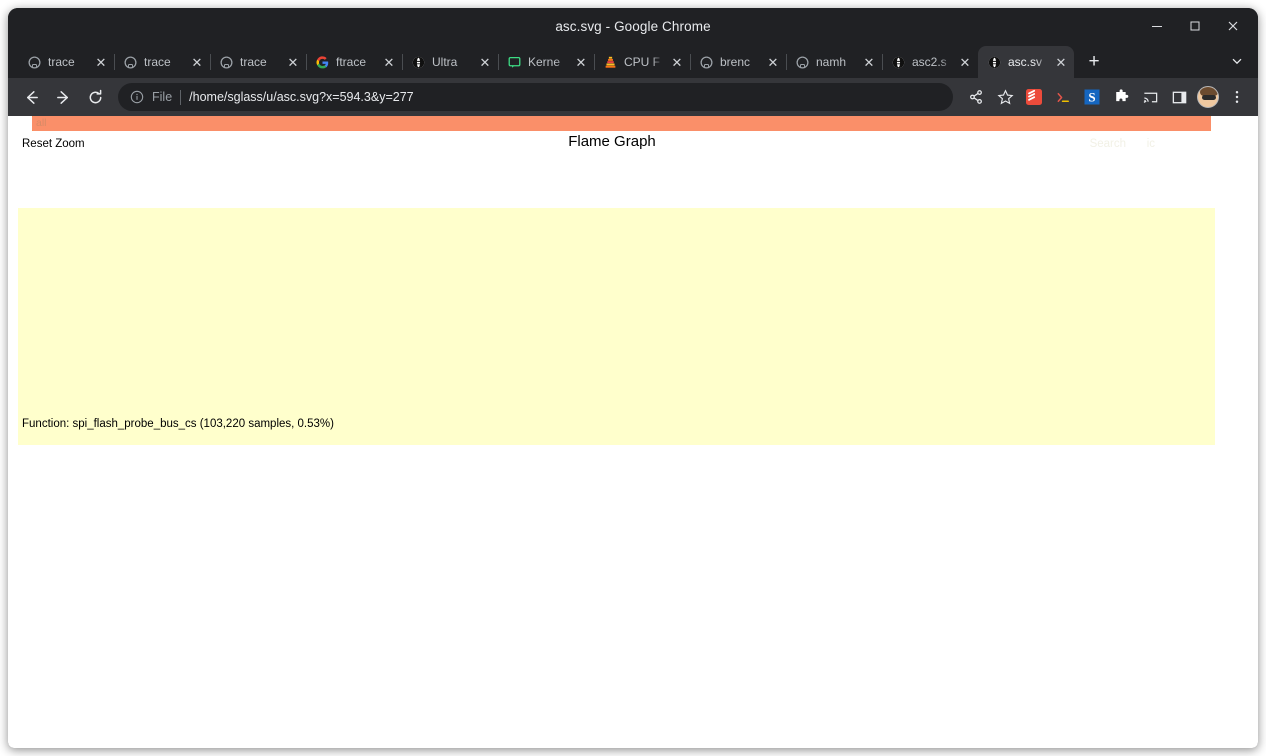 This screenshot has height=756, width=1266. Describe the element at coordinates (976, 97) in the screenshot. I see `share-icon` at that location.